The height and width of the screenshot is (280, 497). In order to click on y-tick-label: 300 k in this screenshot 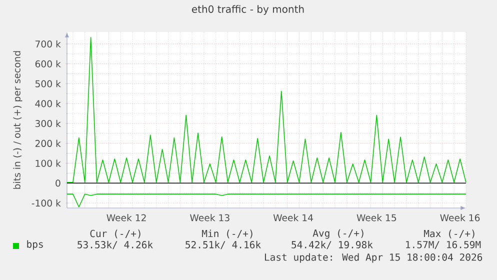, I will do `click(48, 124)`.